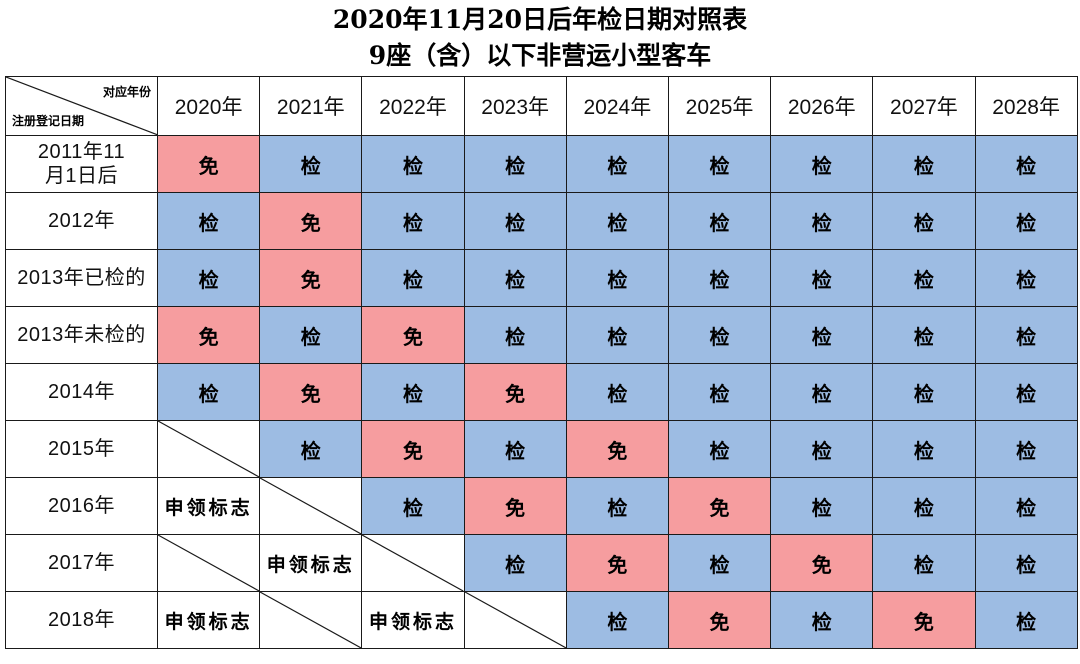 The width and height of the screenshot is (1080, 664). Describe the element at coordinates (81, 449) in the screenshot. I see `registration-date-label: 2015年` at that location.